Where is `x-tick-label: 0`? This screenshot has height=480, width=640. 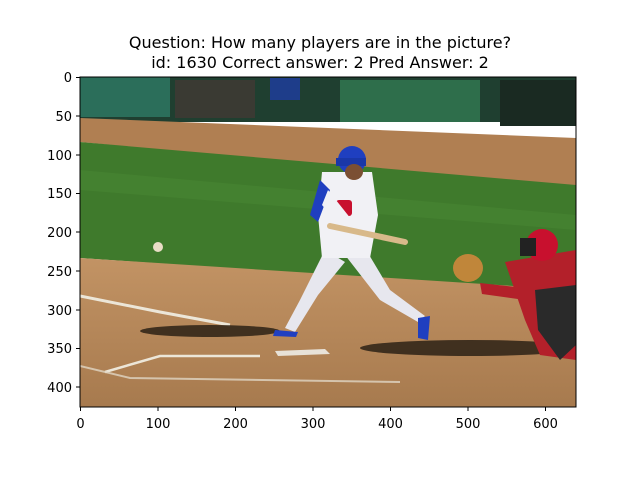
x-tick-label: 0 is located at coordinates (80, 424).